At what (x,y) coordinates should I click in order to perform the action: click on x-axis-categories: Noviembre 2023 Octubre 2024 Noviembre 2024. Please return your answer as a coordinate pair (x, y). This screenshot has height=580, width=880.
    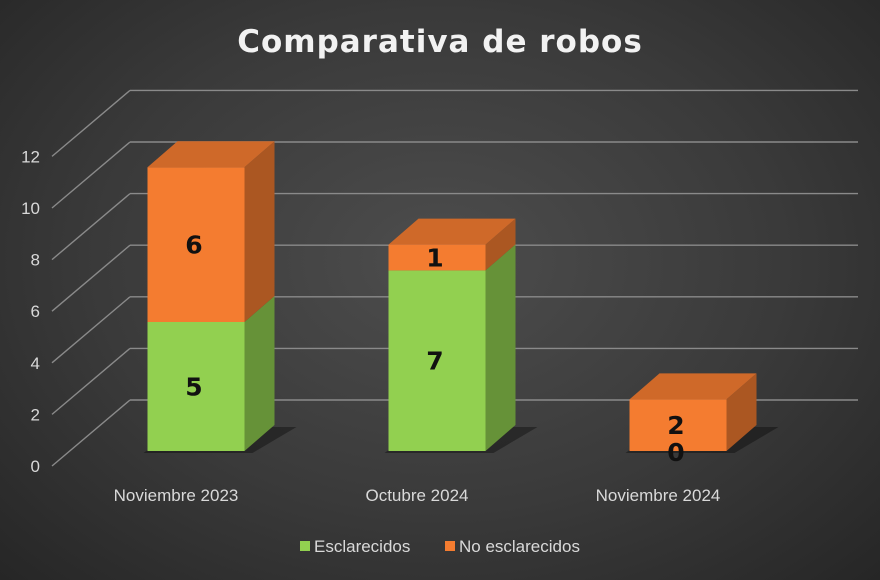
    Looking at the image, I should click on (417, 495).